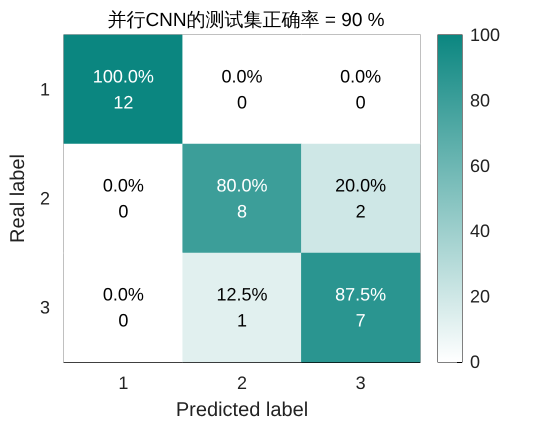 This screenshot has width=543, height=430. What do you see at coordinates (242, 383) in the screenshot?
I see `x-tick-label: 2` at bounding box center [242, 383].